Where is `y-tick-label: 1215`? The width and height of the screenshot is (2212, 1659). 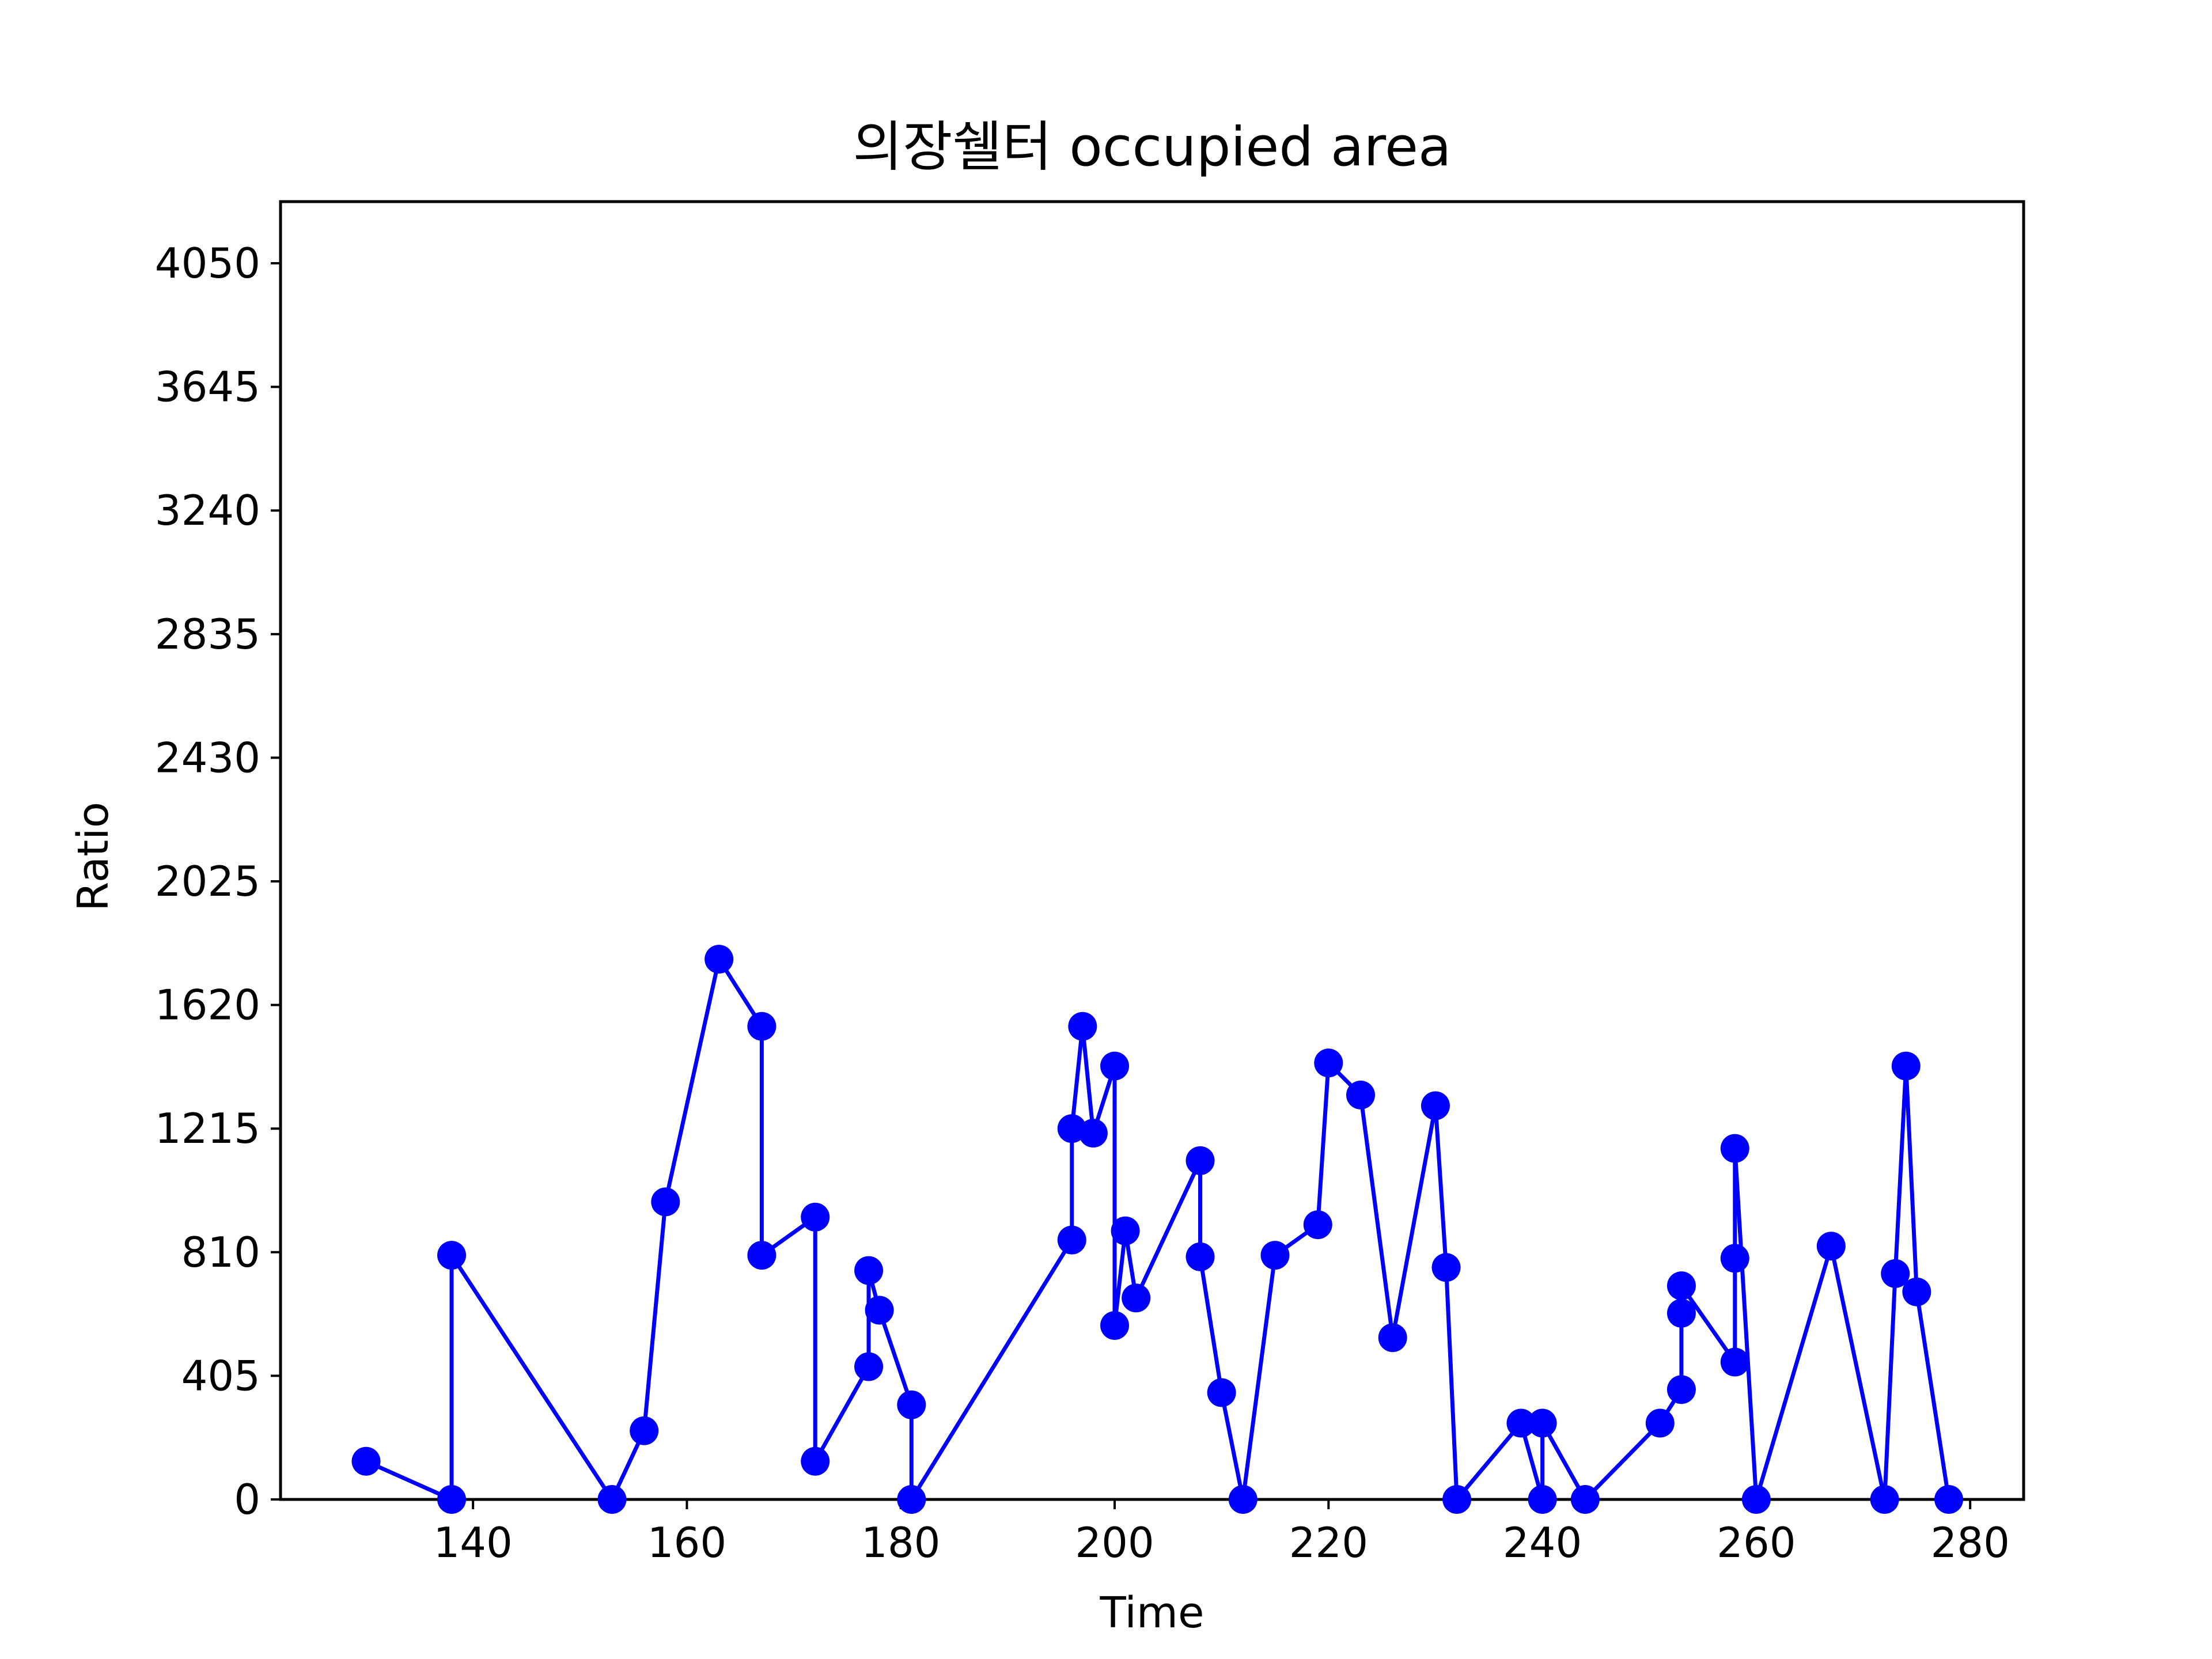
y-tick-label: 1215 is located at coordinates (207, 1128).